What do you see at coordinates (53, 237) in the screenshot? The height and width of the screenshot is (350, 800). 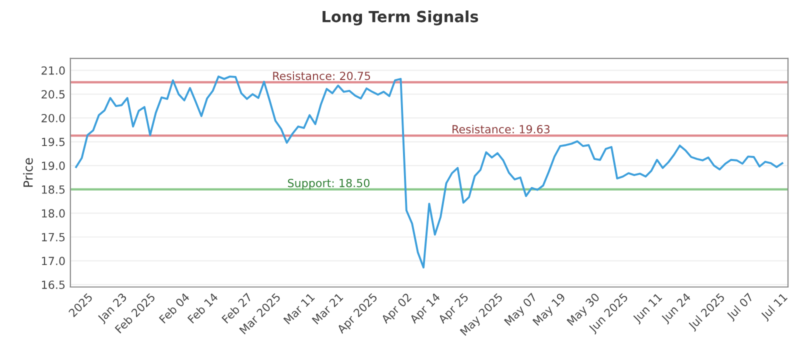 I see `y-tick-label: 17.5` at bounding box center [53, 237].